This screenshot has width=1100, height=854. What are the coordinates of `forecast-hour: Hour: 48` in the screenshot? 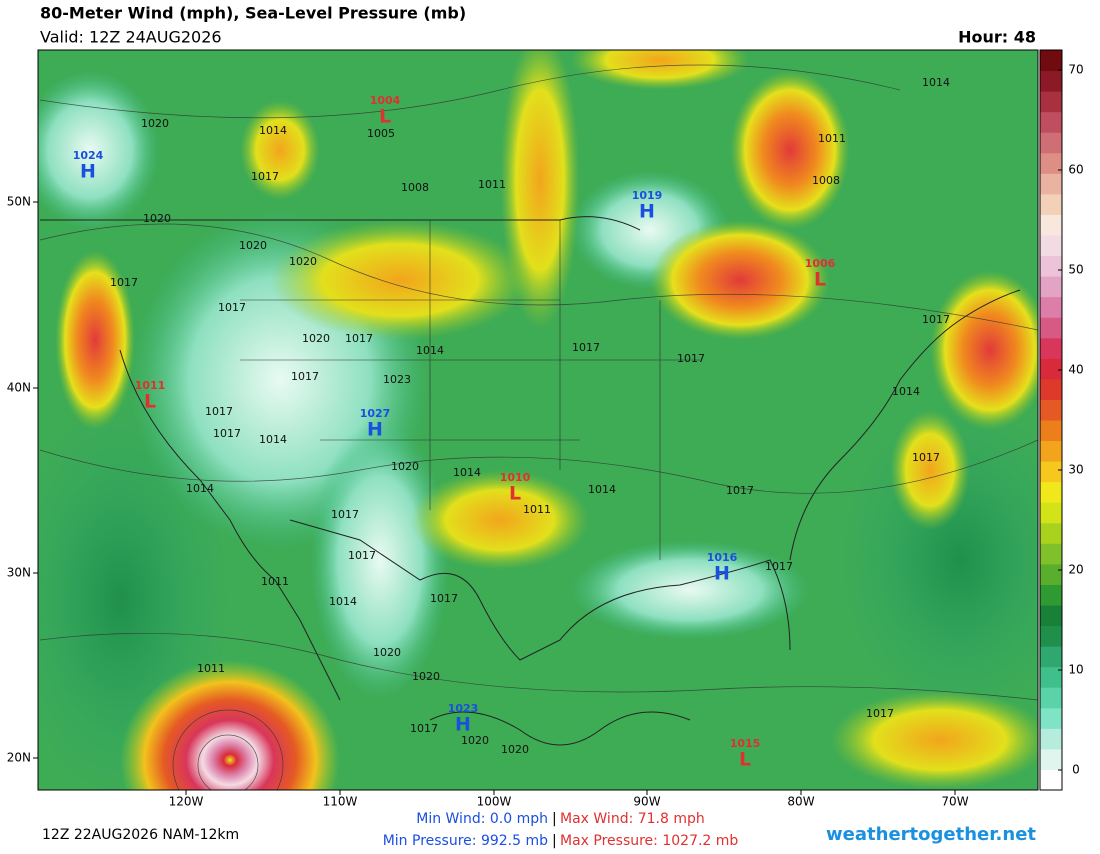 It's located at (997, 37).